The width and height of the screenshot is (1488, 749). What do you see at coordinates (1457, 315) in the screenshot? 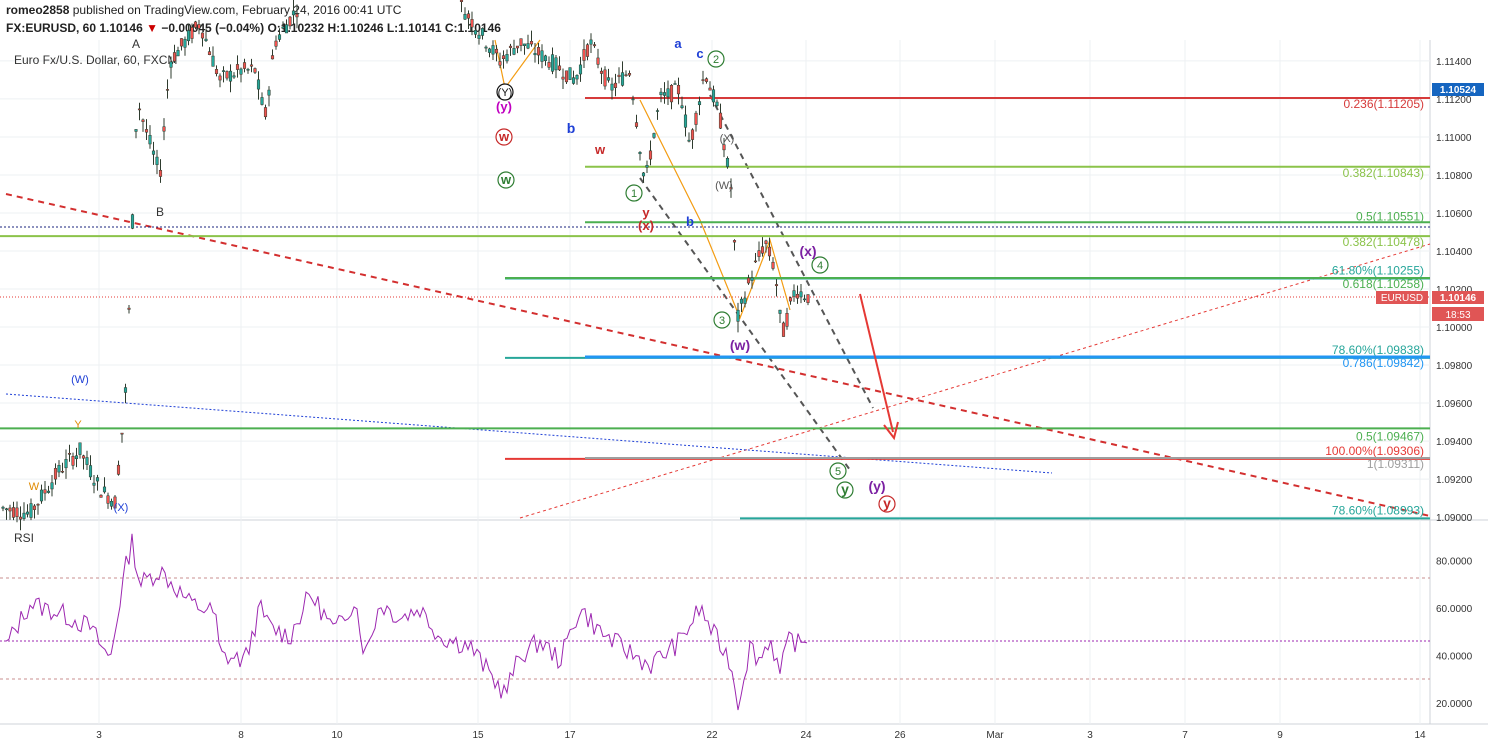
I see `countdown-label: 18:53` at bounding box center [1457, 315].